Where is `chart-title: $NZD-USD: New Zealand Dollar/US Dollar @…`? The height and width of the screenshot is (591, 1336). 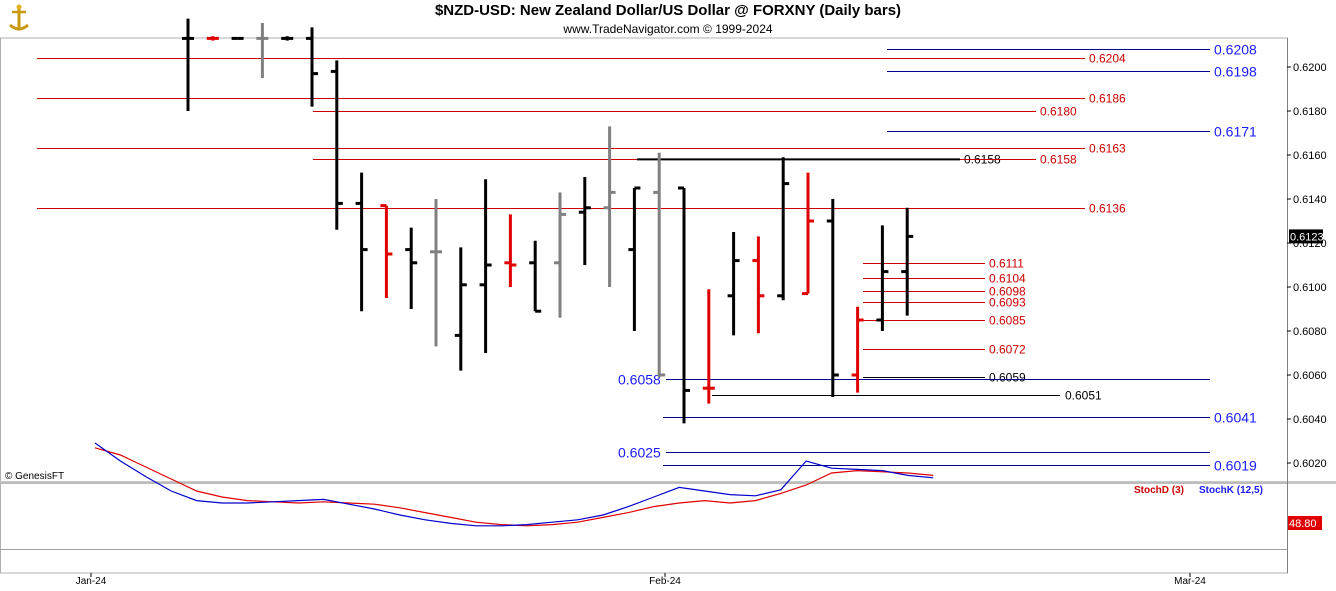 chart-title: $NZD-USD: New Zealand Dollar/US Dollar @… is located at coordinates (668, 10).